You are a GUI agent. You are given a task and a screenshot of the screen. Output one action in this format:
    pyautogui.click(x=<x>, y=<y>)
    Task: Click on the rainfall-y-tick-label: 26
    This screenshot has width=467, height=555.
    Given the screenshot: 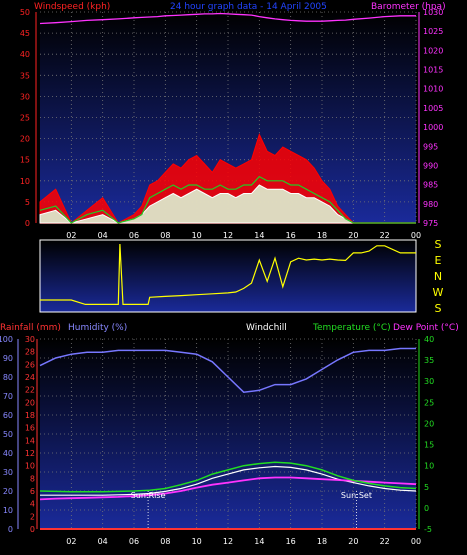 What is the action you would take?
    pyautogui.click(x=30, y=364)
    